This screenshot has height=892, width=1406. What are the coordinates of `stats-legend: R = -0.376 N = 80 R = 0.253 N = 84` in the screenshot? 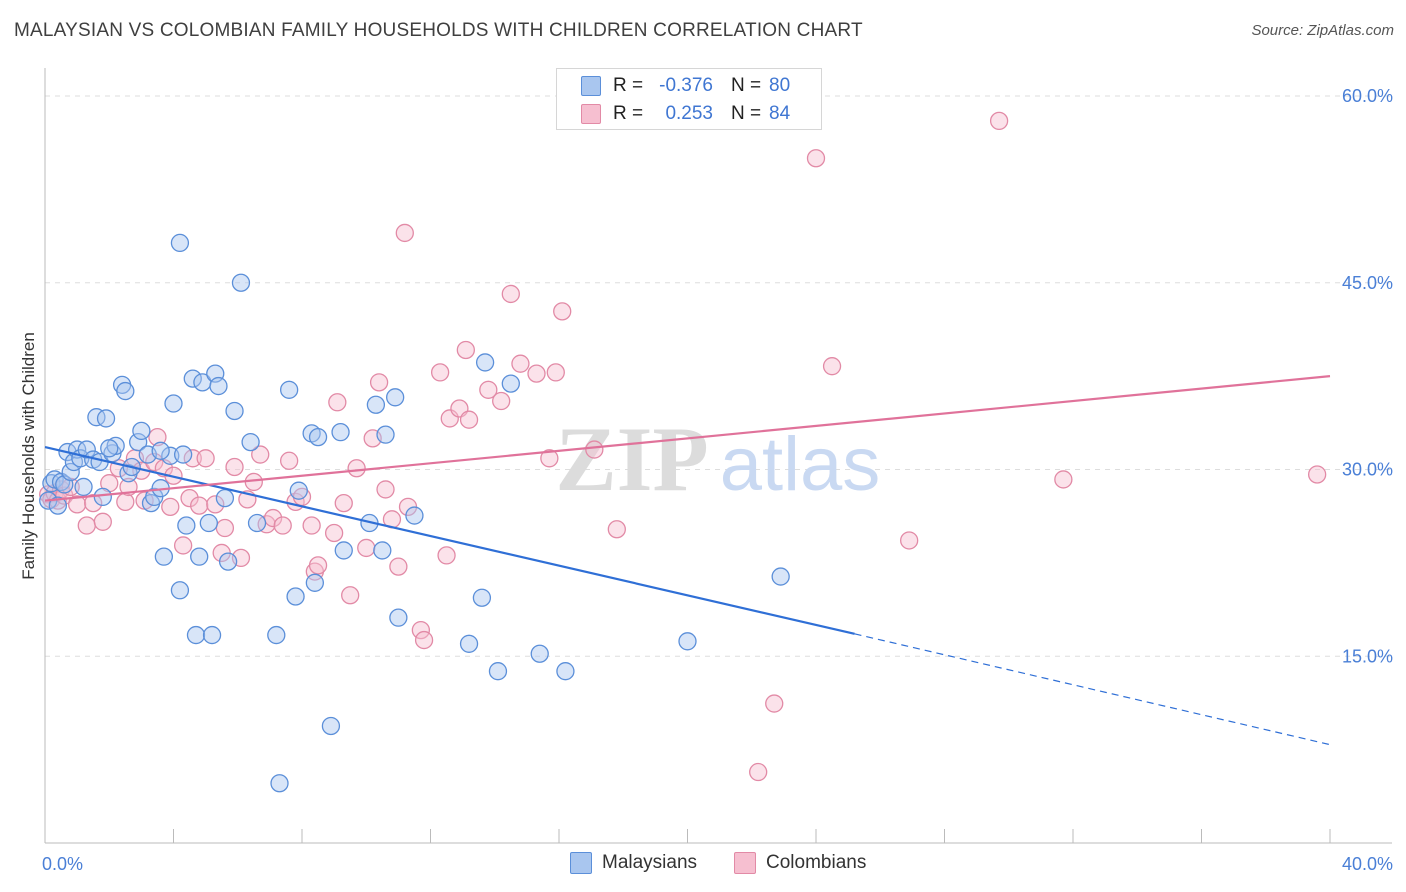 It's located at (689, 99).